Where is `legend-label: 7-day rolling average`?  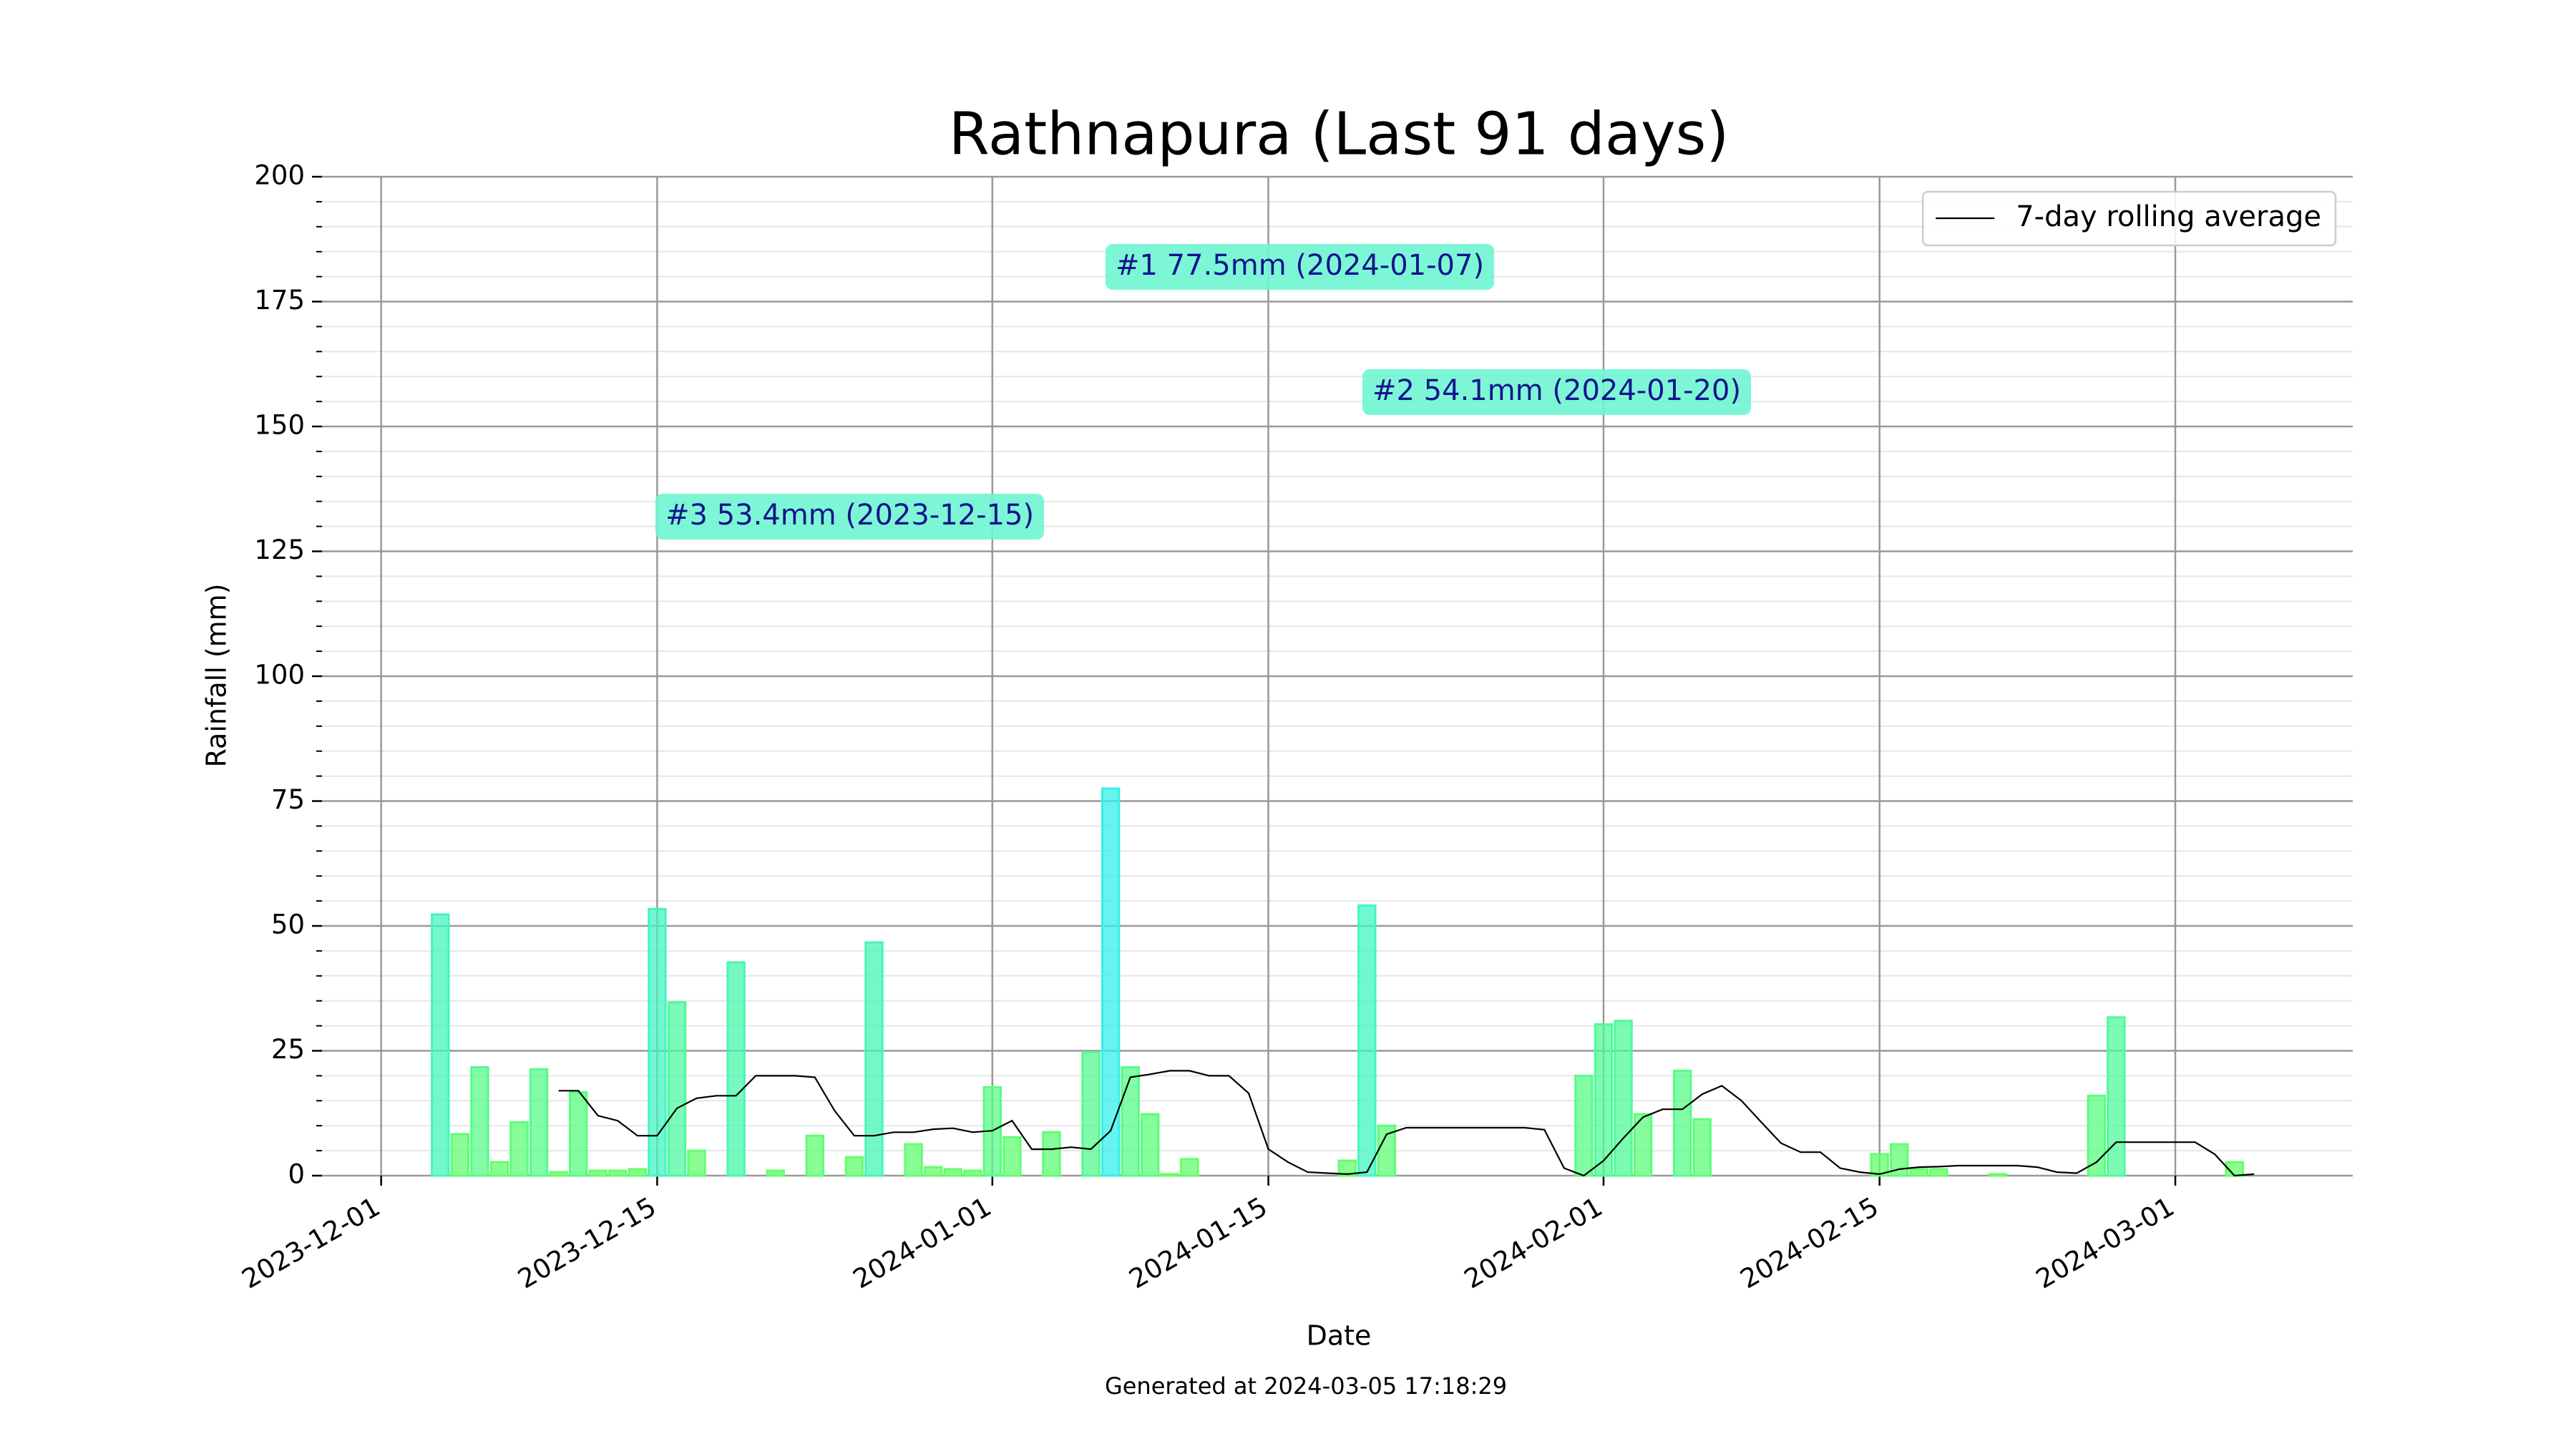
legend-label: 7-day rolling average is located at coordinates (2168, 217).